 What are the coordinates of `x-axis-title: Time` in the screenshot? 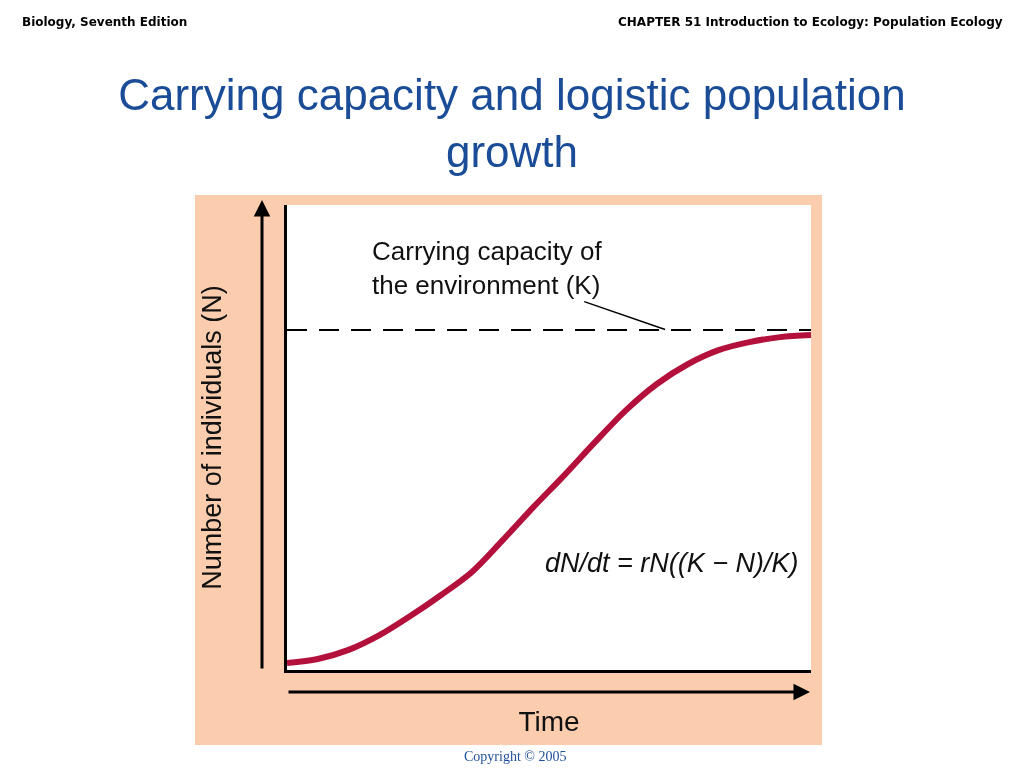 It's located at (549, 722).